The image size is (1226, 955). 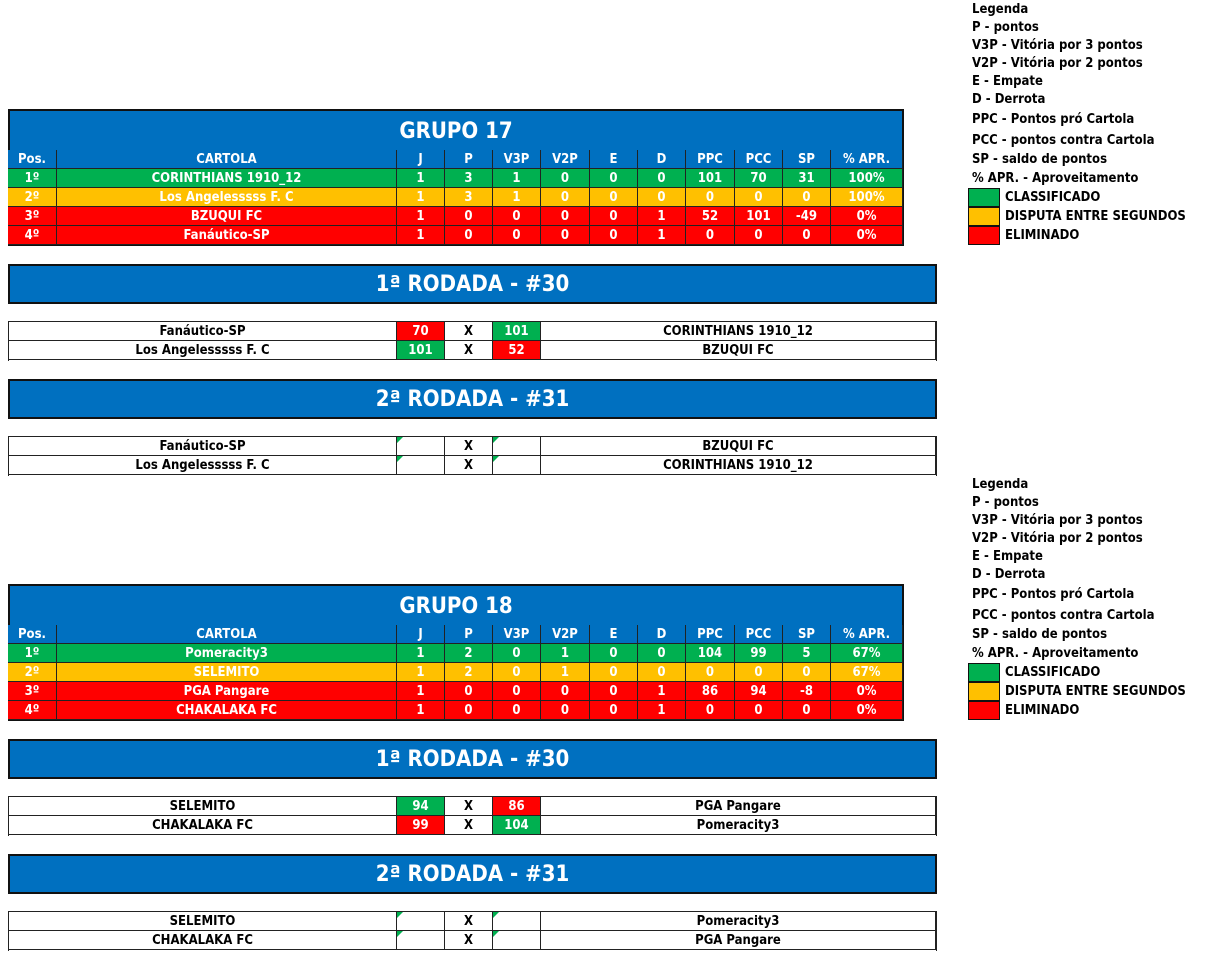 I want to click on home-score: 99, so click(x=421, y=825).